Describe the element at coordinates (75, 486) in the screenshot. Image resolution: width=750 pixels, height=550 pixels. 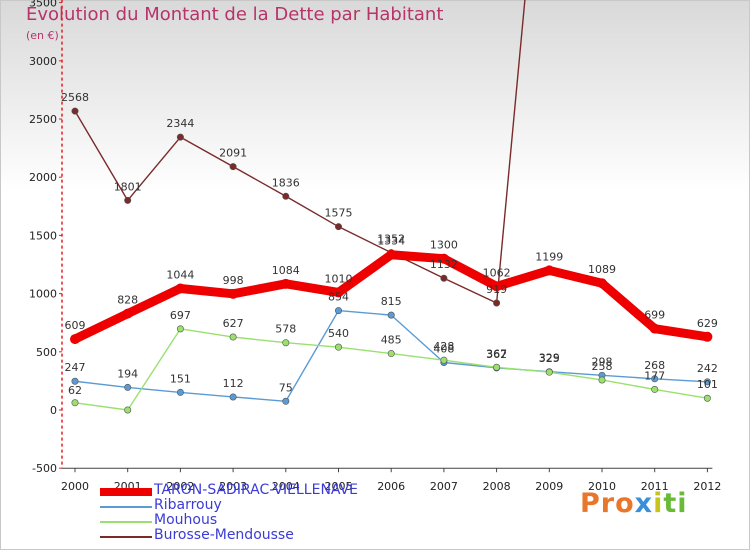
I see `x-tick-label: 2000` at that location.